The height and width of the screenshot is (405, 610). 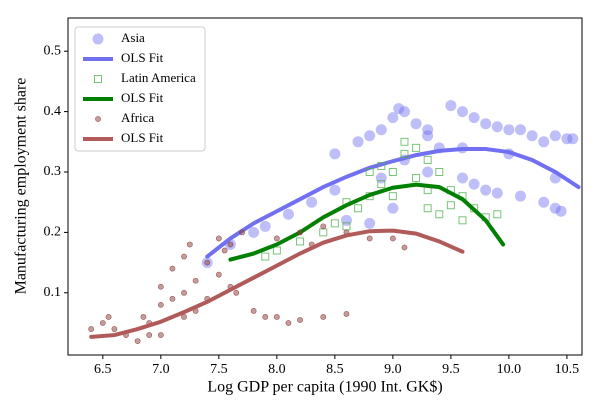 I want to click on x-tick-label: 8.5, so click(x=335, y=369).